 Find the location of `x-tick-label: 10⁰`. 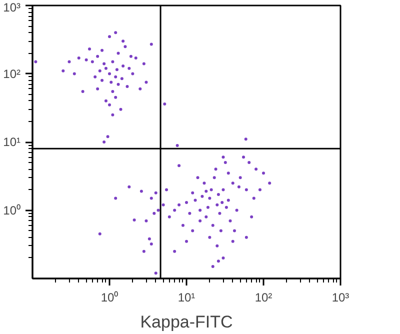

x-tick-label: 10⁰ is located at coordinates (109, 297).